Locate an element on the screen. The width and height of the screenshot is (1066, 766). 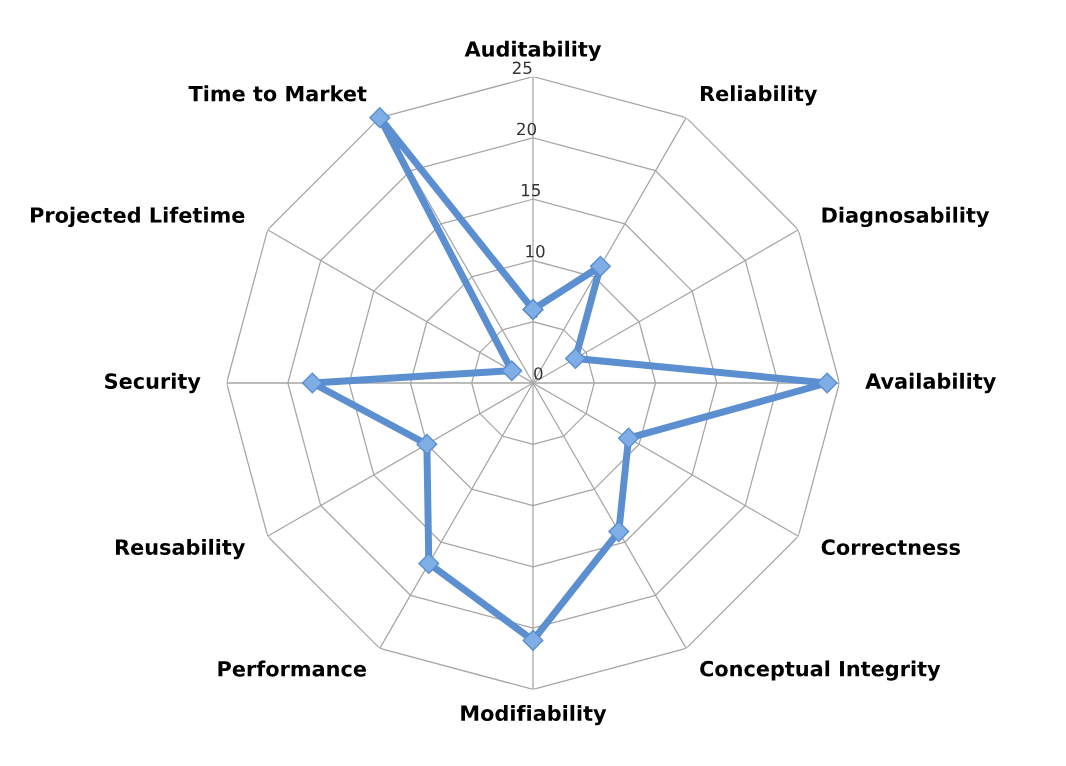
y-tick-label: 25 is located at coordinates (522, 68).